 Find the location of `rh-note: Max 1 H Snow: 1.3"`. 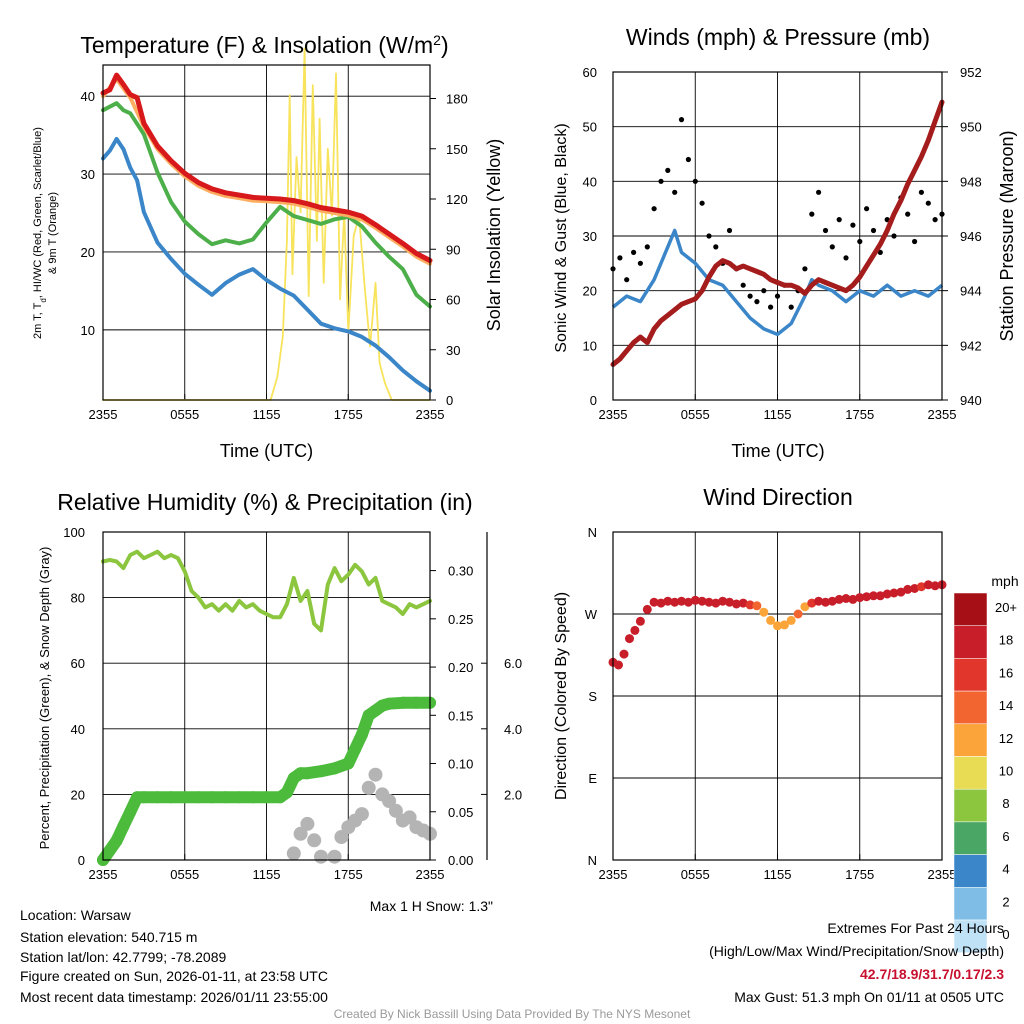

rh-note: Max 1 H Snow: 1.3" is located at coordinates (431, 906).